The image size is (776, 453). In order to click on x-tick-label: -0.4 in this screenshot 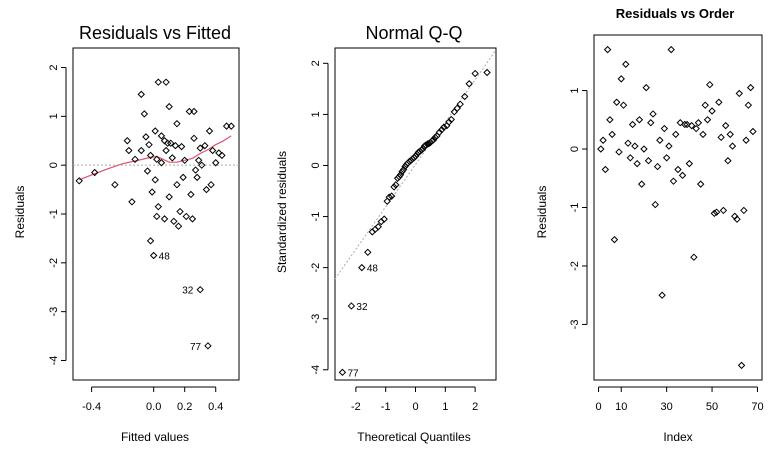, I will do `click(91, 407)`.